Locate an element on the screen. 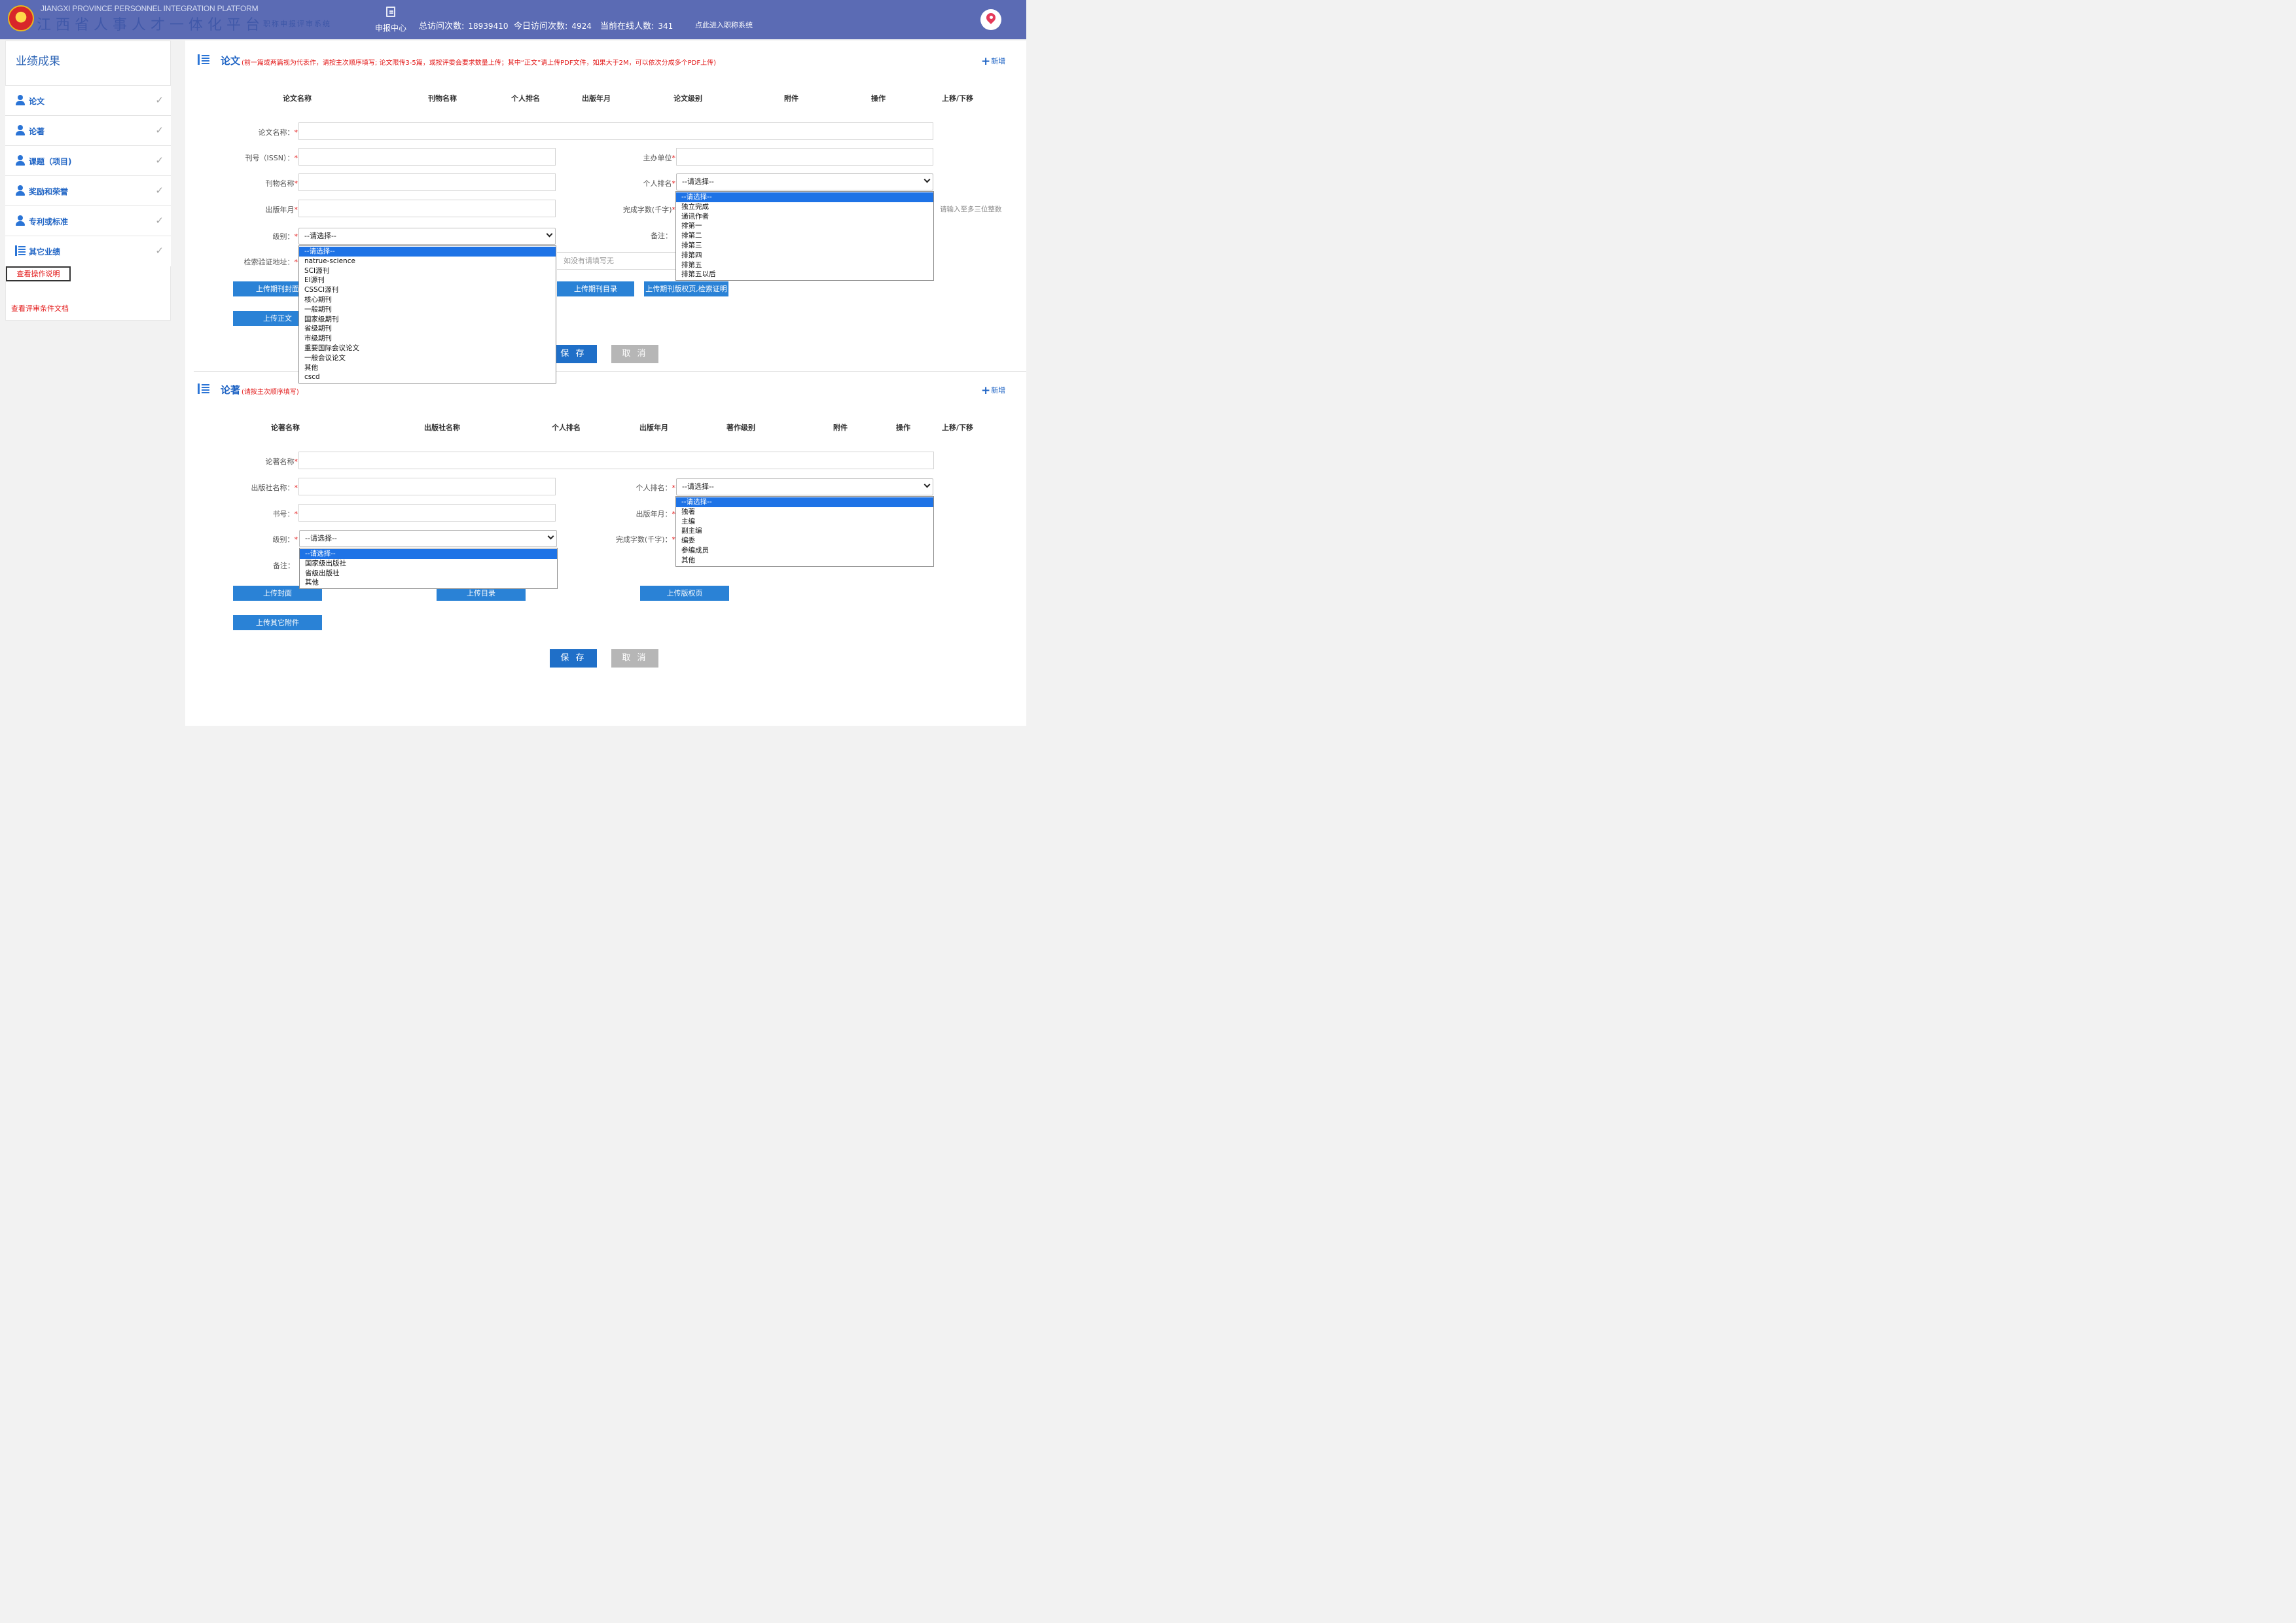  book-col-header: 操作 is located at coordinates (903, 428).